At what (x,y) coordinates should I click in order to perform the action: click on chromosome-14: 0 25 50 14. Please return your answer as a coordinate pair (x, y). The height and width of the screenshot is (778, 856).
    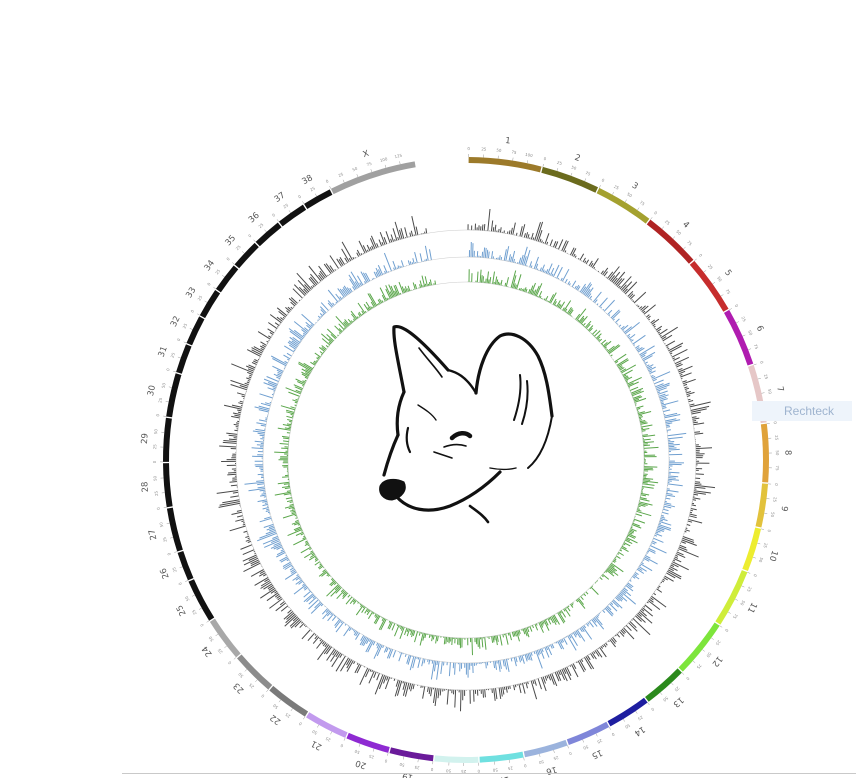
    Looking at the image, I should click on (631, 717).